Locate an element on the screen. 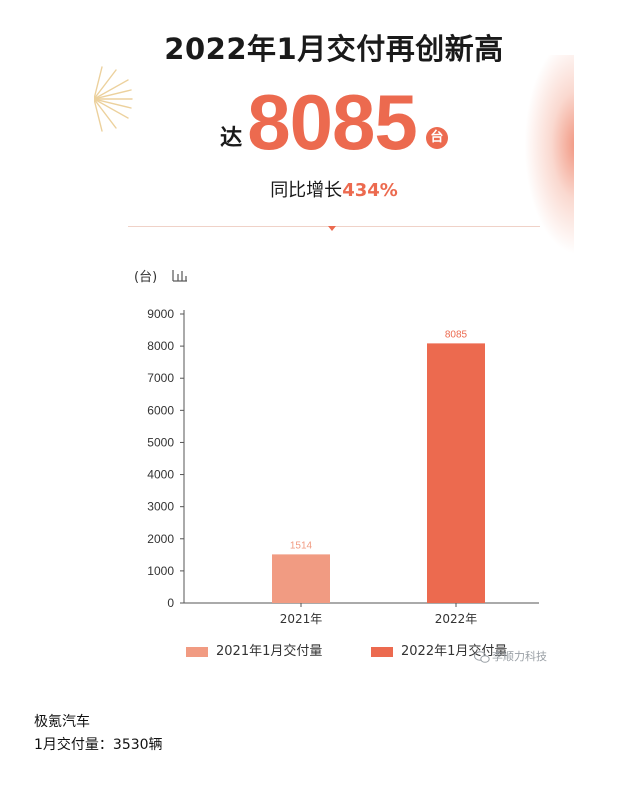 The image size is (640, 791). growth-line: 同比增长434% is located at coordinates (334, 189).